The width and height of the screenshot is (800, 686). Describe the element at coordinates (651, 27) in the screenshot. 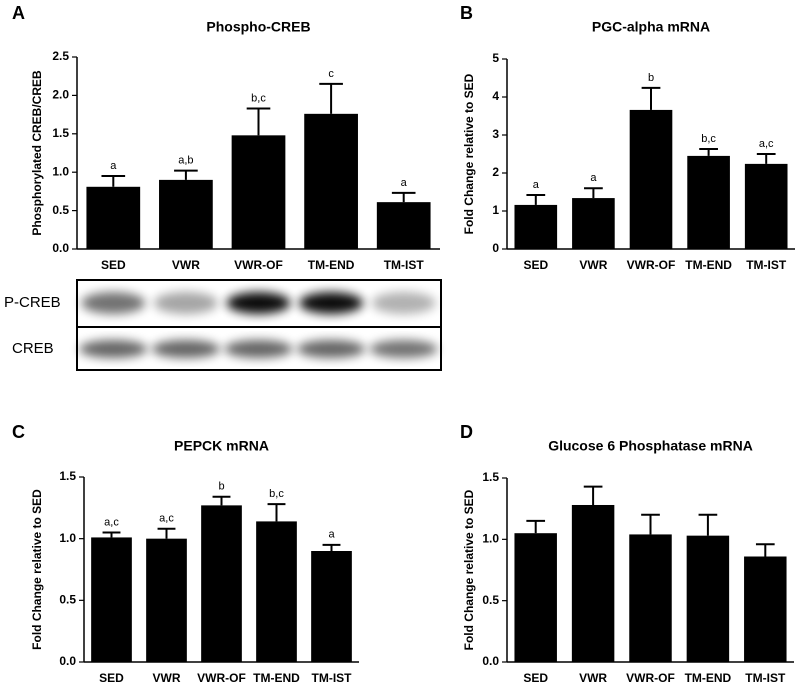

I see `chart-title: PGC-alpha mRNA` at that location.